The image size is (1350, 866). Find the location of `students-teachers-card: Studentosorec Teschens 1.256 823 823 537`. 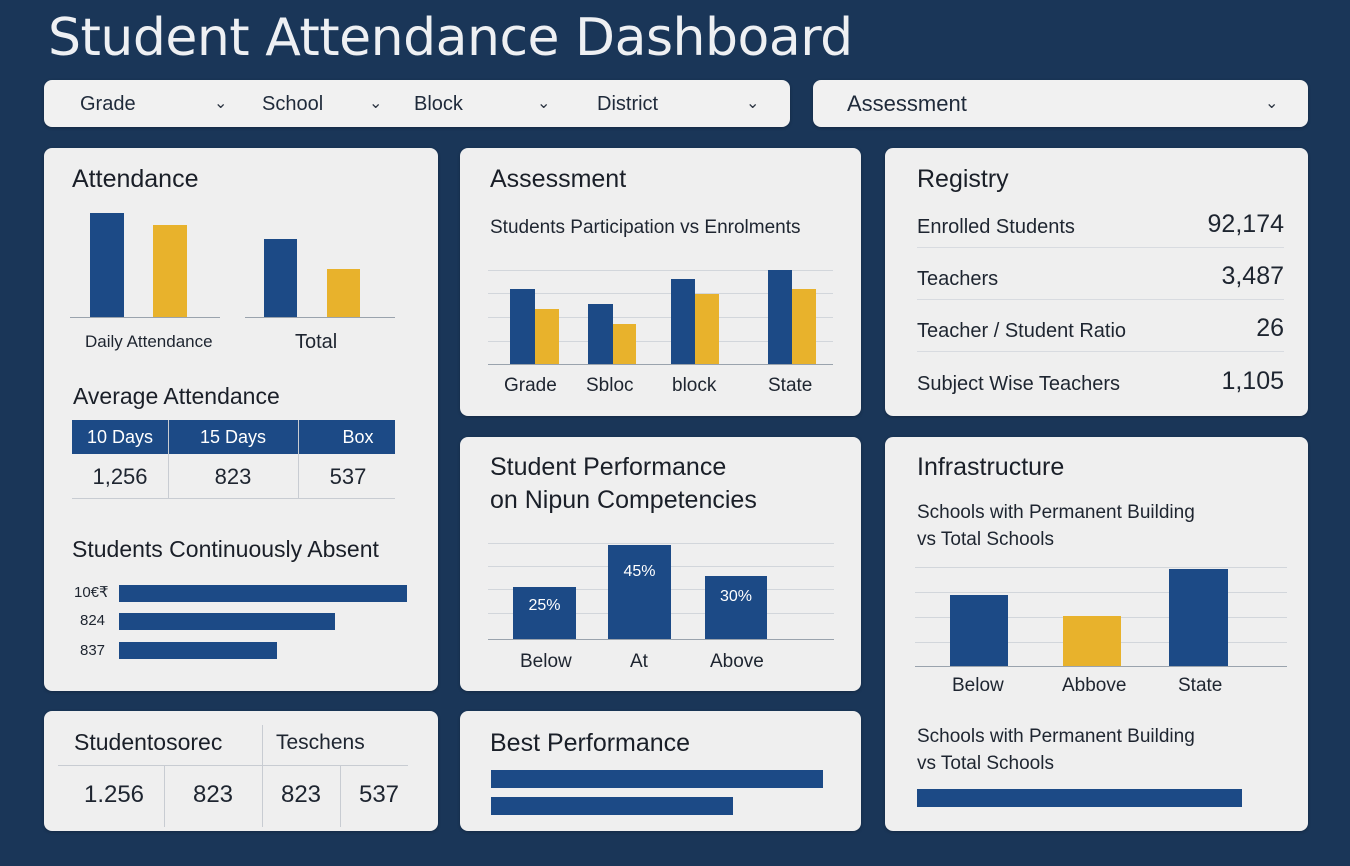

students-teachers-card: Studentosorec Teschens 1.256 823 823 537 is located at coordinates (241, 771).